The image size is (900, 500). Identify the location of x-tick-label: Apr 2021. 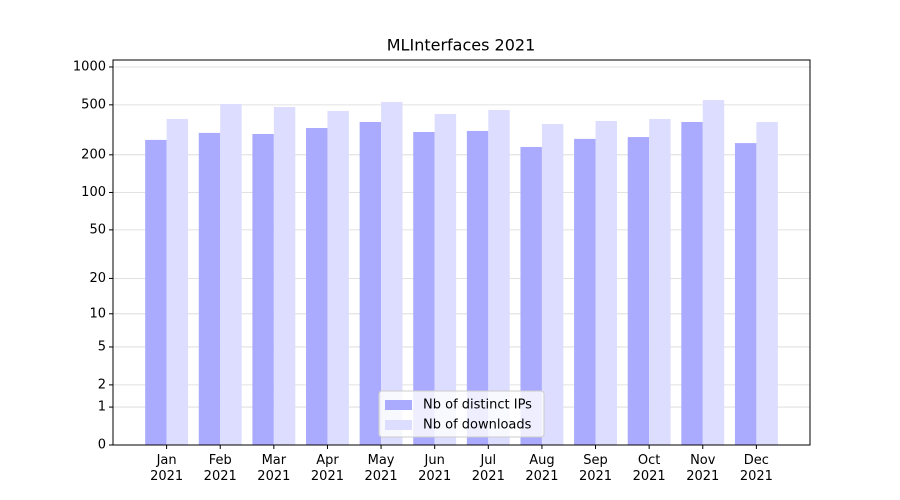
(327, 468).